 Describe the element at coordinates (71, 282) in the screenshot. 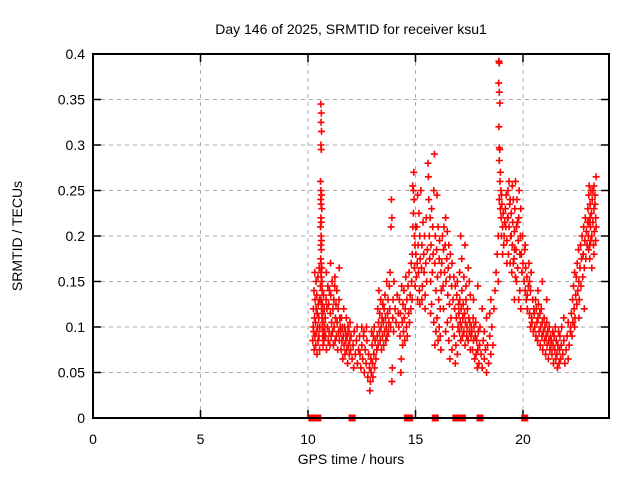

I see `y-tick-label: 0.15` at that location.